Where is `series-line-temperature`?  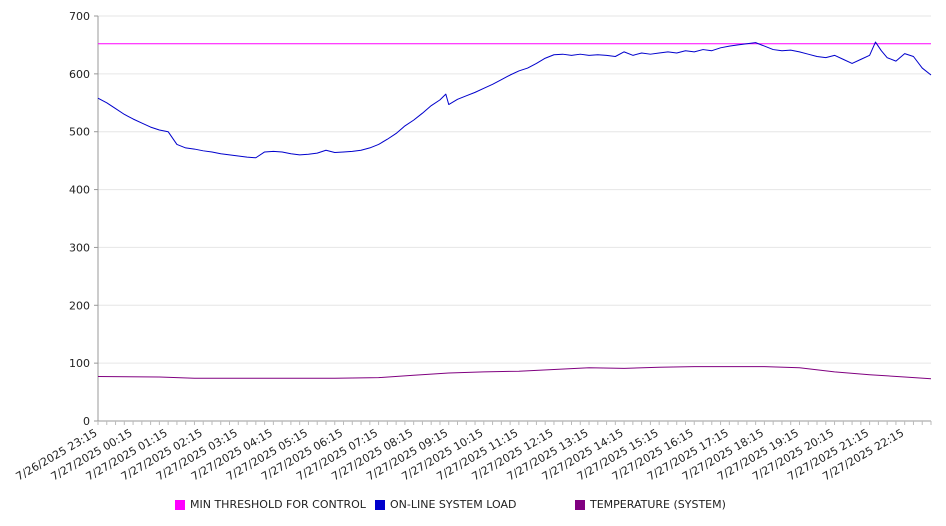 series-line-temperature is located at coordinates (514, 373).